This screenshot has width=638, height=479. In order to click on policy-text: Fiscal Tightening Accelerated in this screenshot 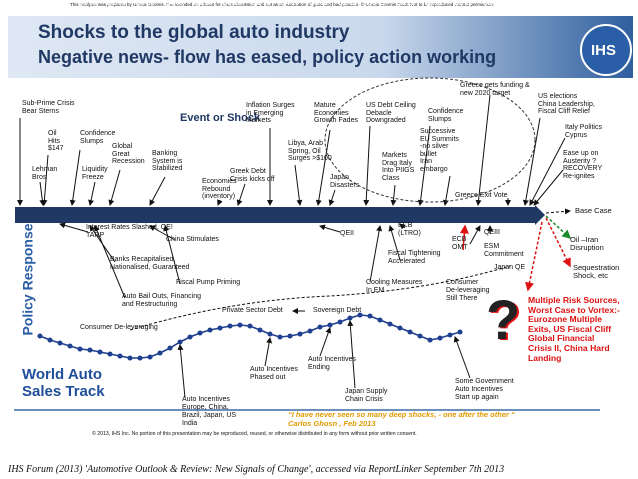, I will do `click(414, 257)`.